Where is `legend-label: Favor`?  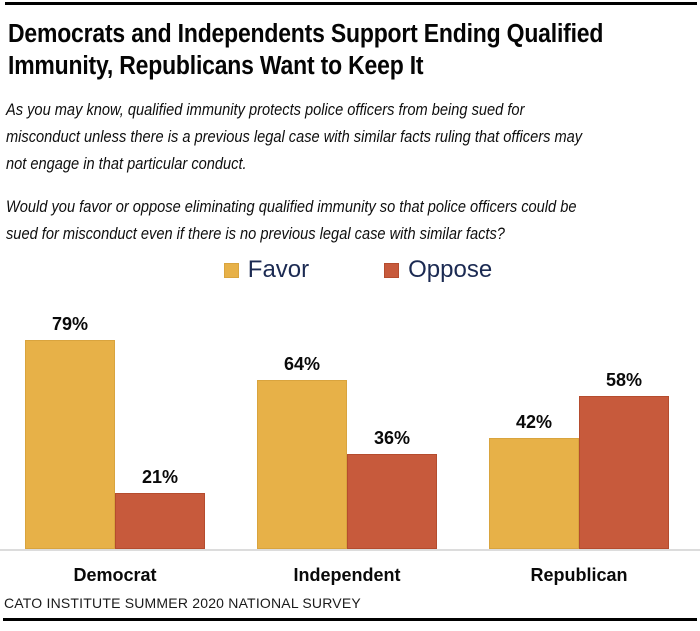
legend-label: Favor is located at coordinates (278, 269).